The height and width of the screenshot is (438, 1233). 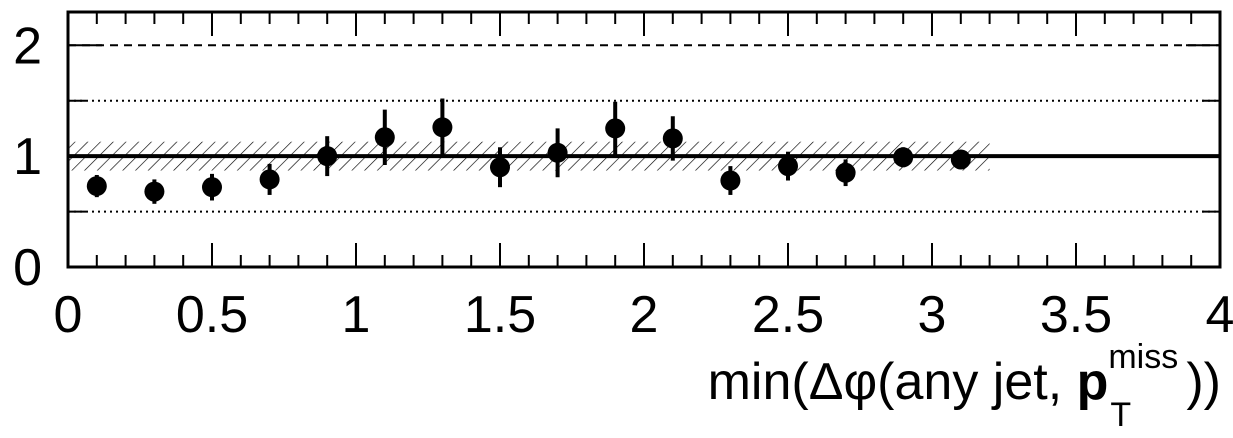 What do you see at coordinates (500, 315) in the screenshot?
I see `x-tick-label-3: 1.5` at bounding box center [500, 315].